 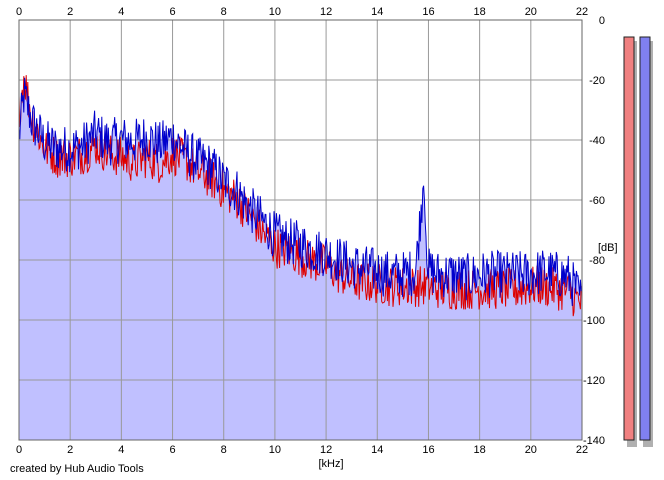 I want to click on x-tick-label-bottom: 4, so click(x=121, y=450).